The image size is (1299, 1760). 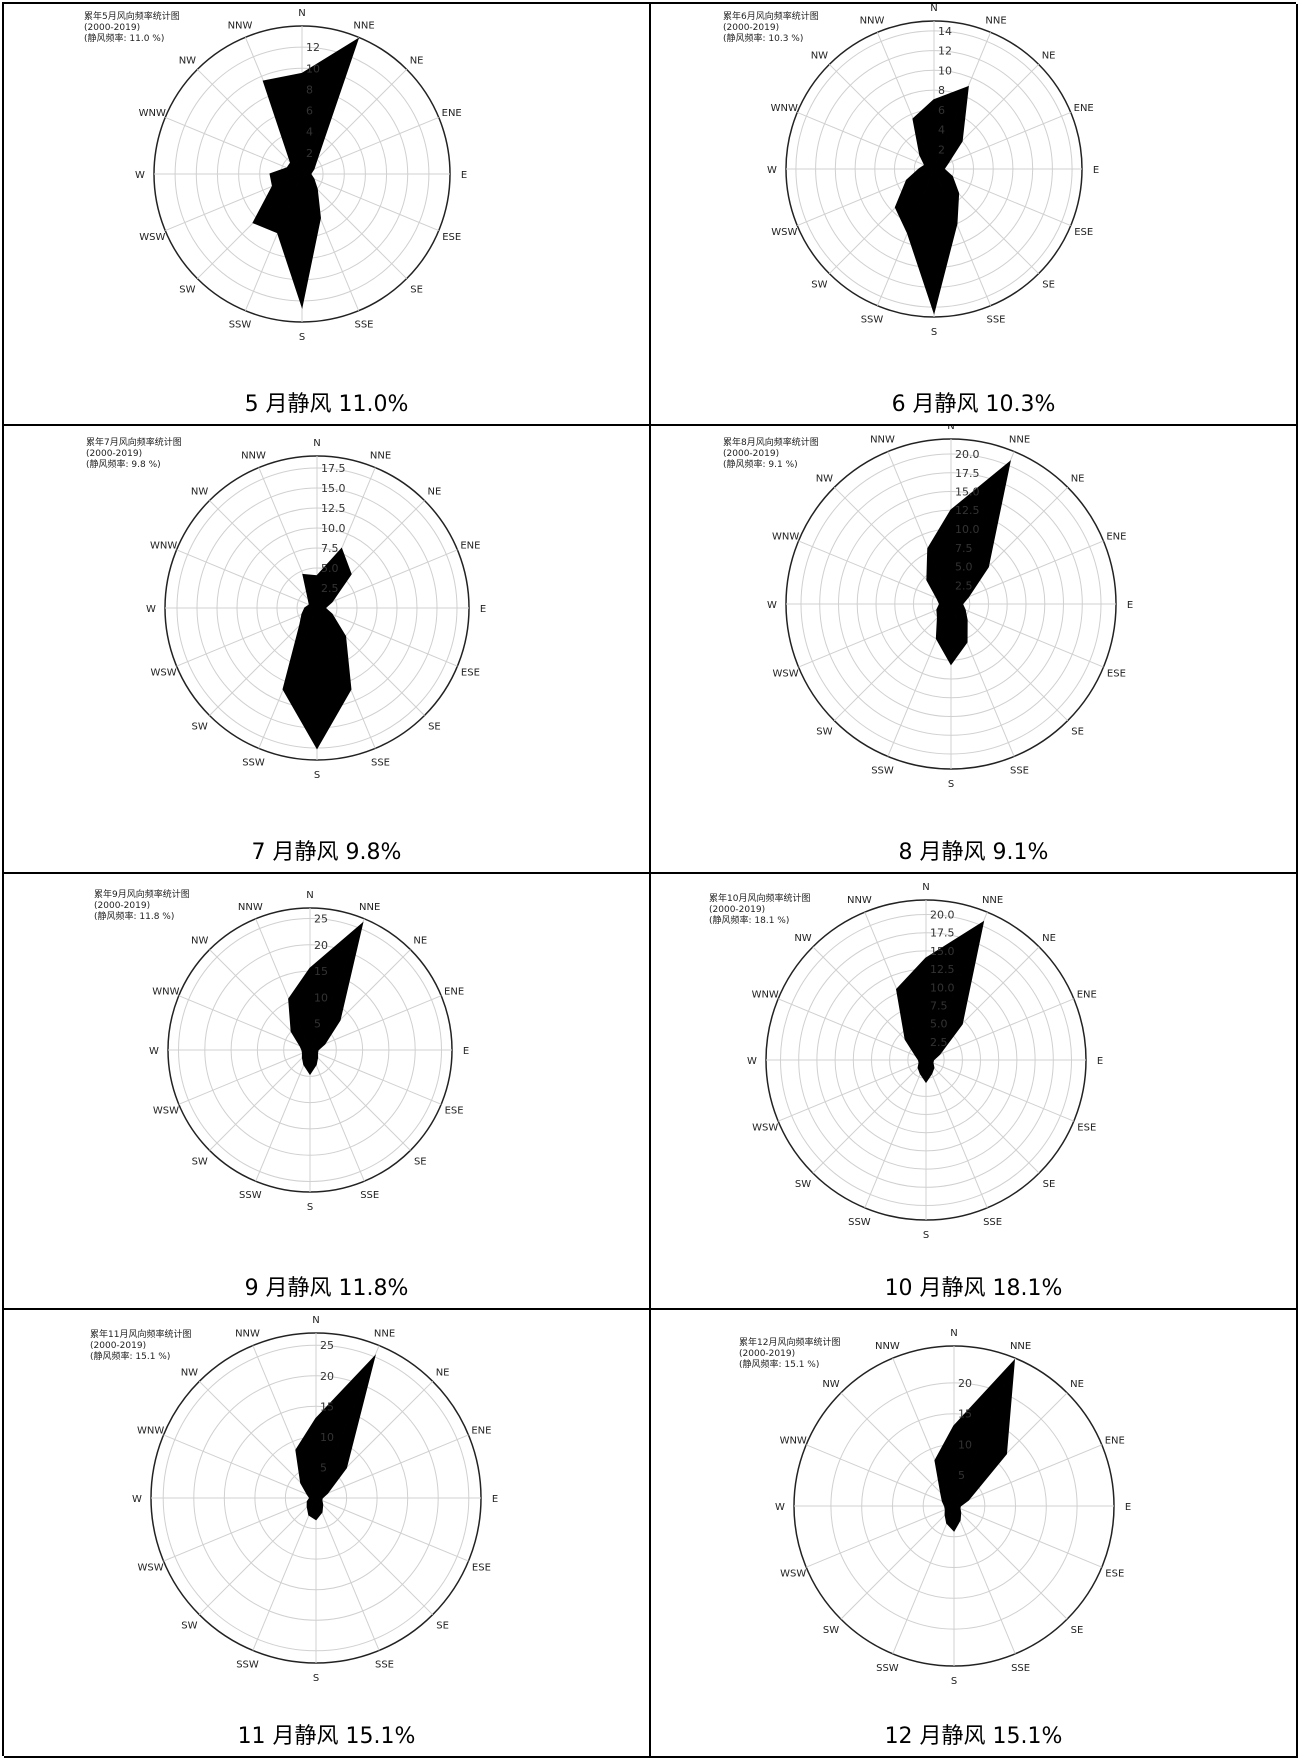 I want to click on cell-caption: 7 月静风 9.8%, so click(x=326, y=852).